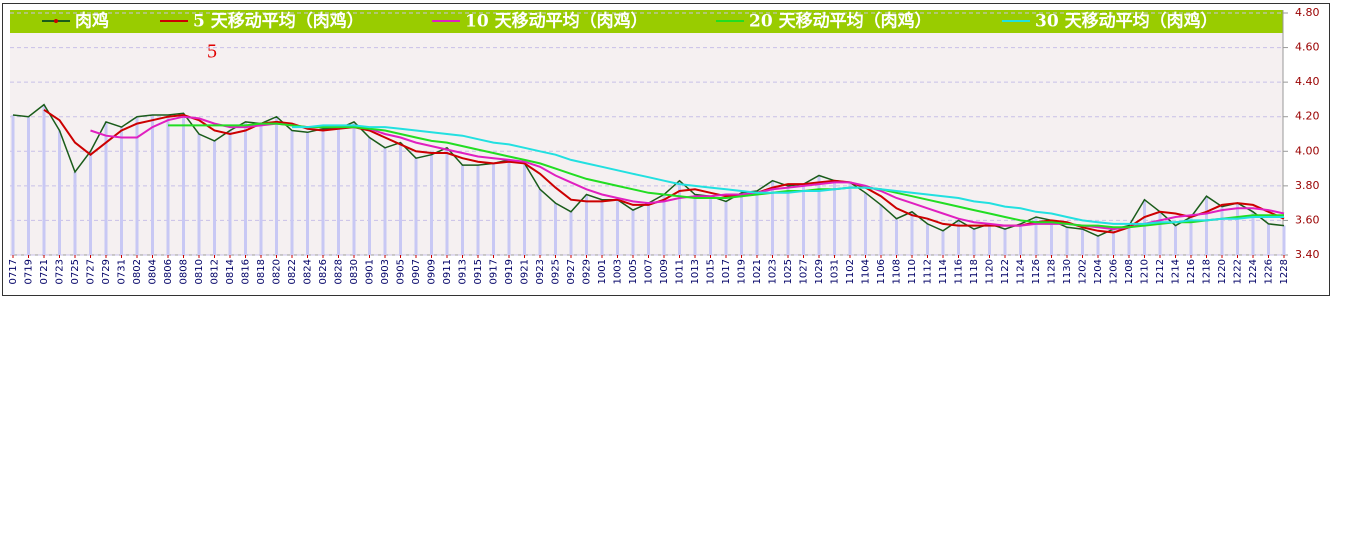  What do you see at coordinates (824, 21) in the screenshot?
I see `legend-item: 20 天移动平均（肉鸡）` at bounding box center [824, 21].